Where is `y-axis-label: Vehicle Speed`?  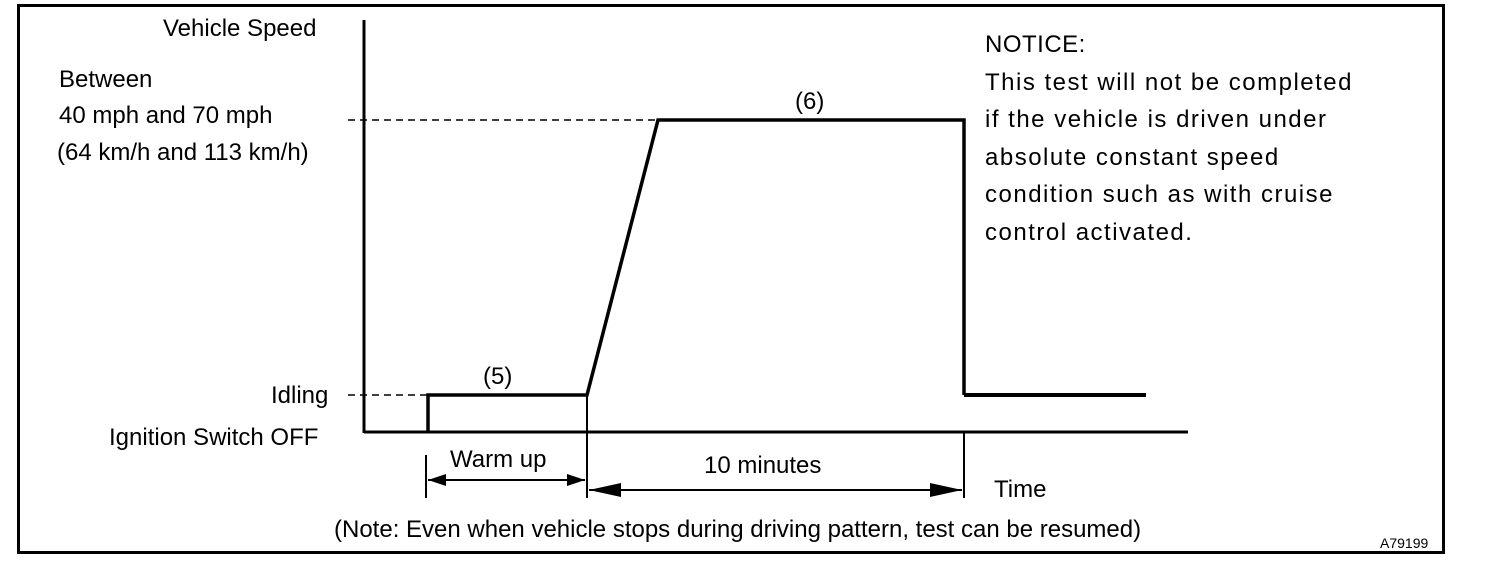 y-axis-label: Vehicle Speed is located at coordinates (240, 28).